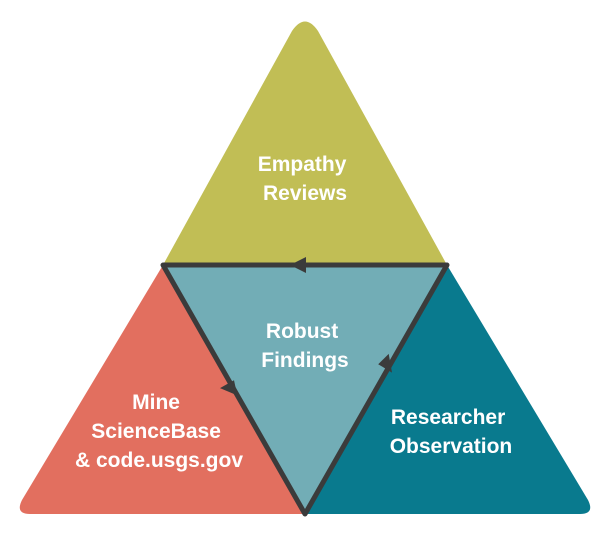 The width and height of the screenshot is (610, 537). What do you see at coordinates (305, 193) in the screenshot?
I see `top-section-line-2: Reviews` at bounding box center [305, 193].